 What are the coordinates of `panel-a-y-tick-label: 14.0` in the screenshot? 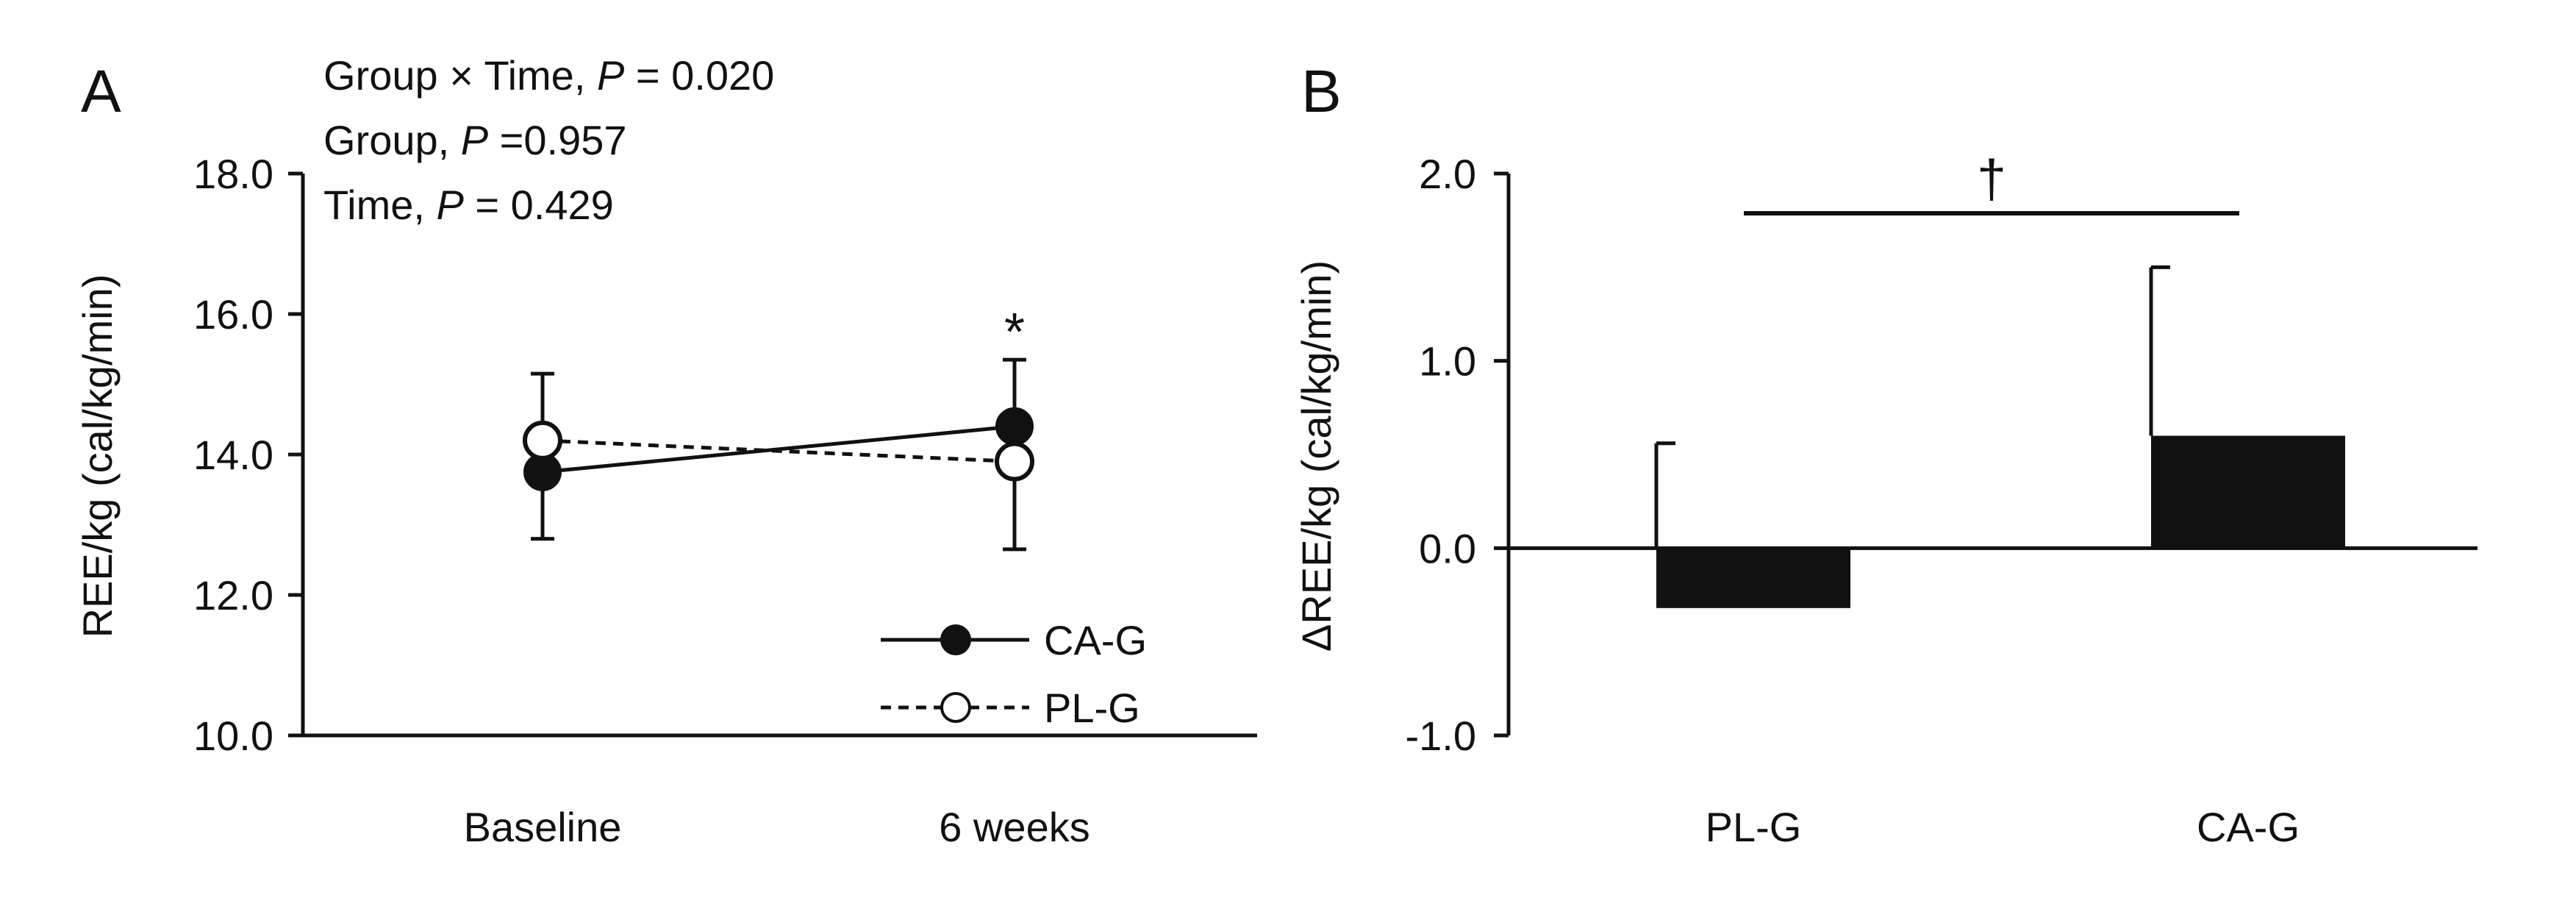 It's located at (233, 455).